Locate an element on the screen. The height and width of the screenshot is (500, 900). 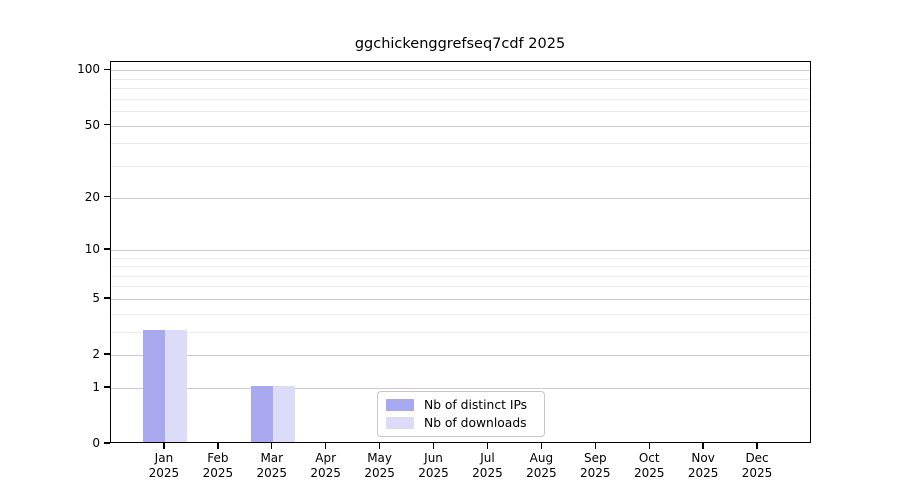
x-tick-label: Jan 2025 is located at coordinates (164, 465).